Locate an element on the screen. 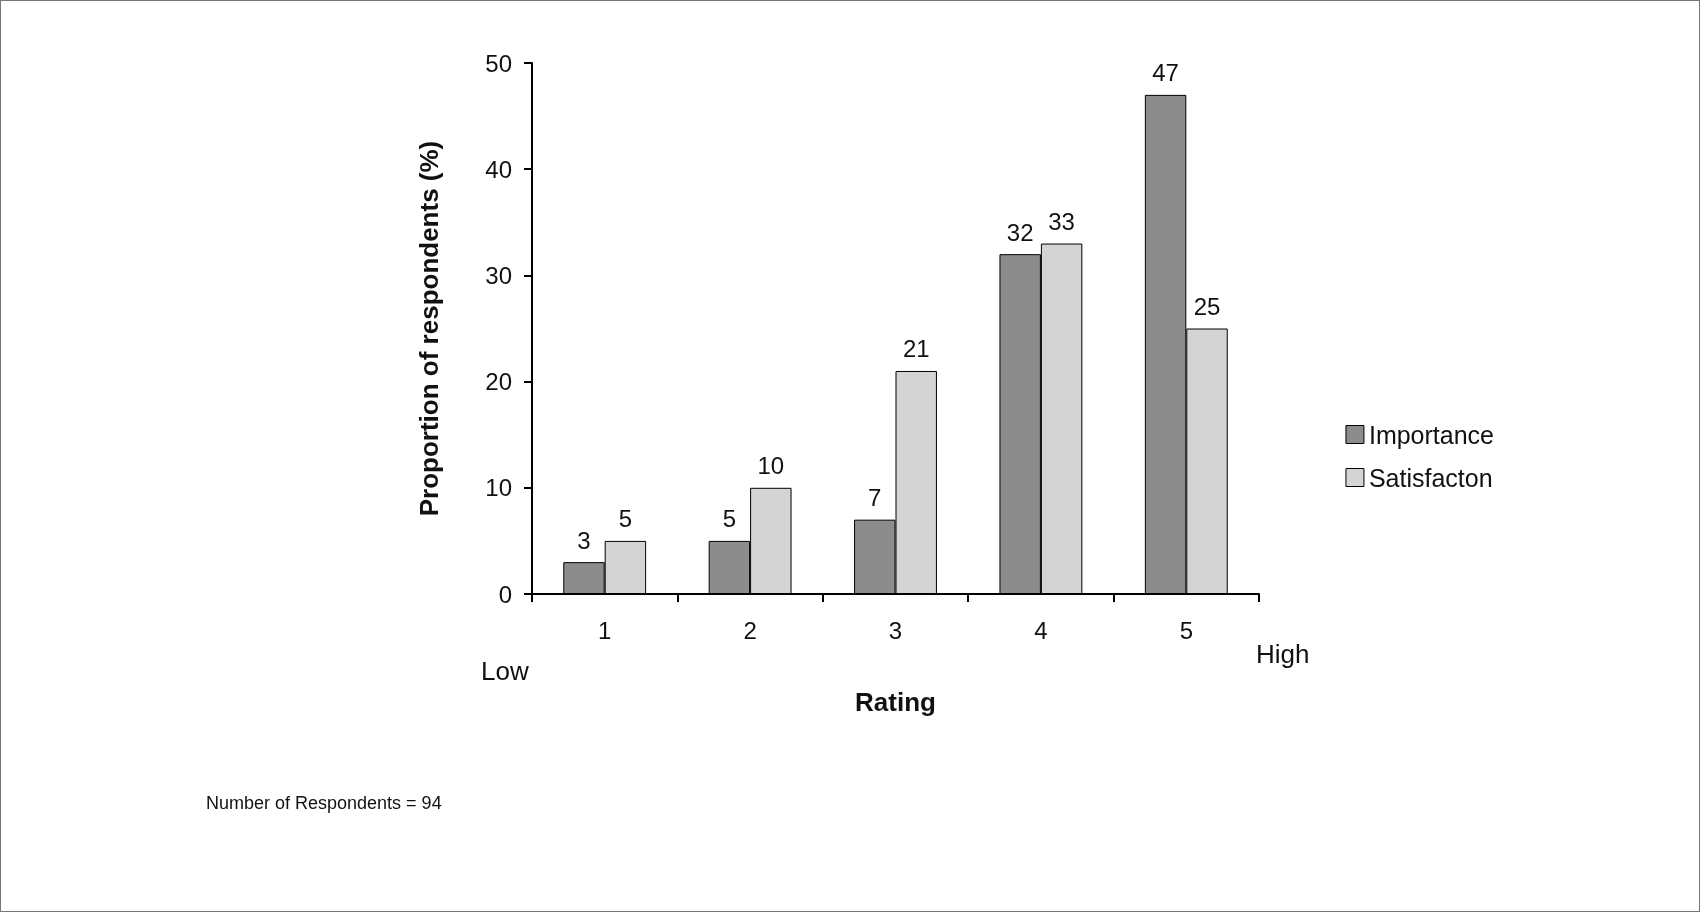  data-label: 32 is located at coordinates (1020, 232).